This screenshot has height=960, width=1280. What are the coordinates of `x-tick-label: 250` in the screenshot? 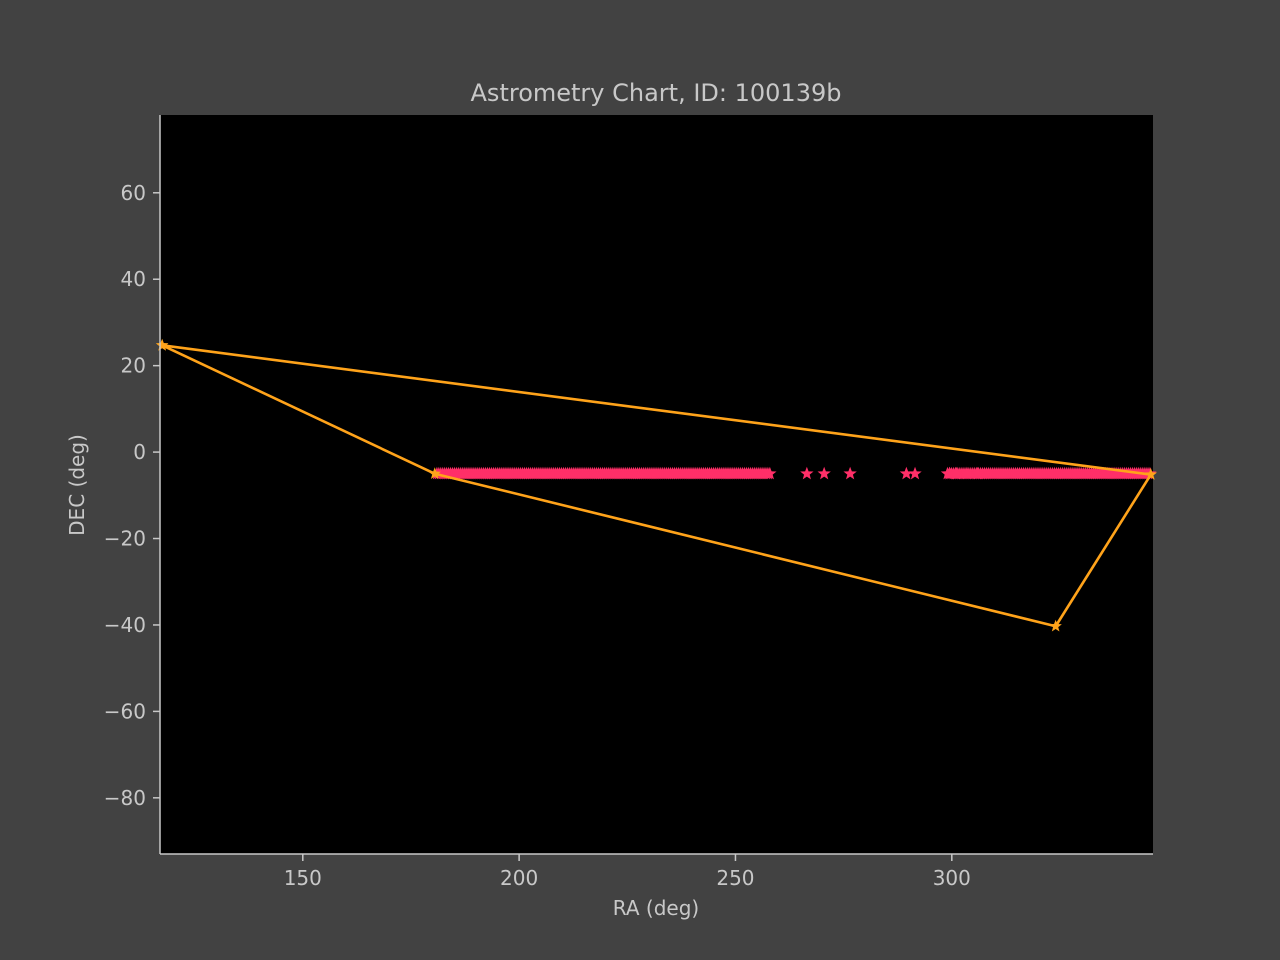 It's located at (735, 878).